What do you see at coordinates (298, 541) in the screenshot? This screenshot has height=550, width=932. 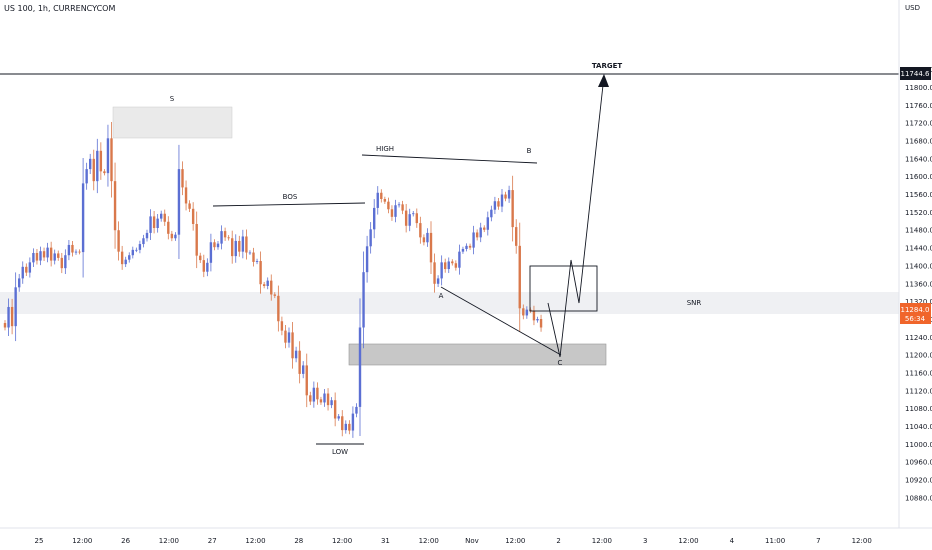 I see `time-tick-label: 28` at bounding box center [298, 541].